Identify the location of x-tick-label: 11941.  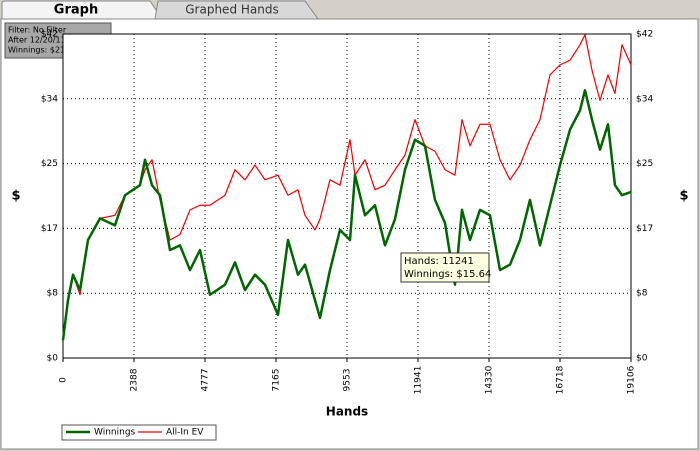
(418, 380).